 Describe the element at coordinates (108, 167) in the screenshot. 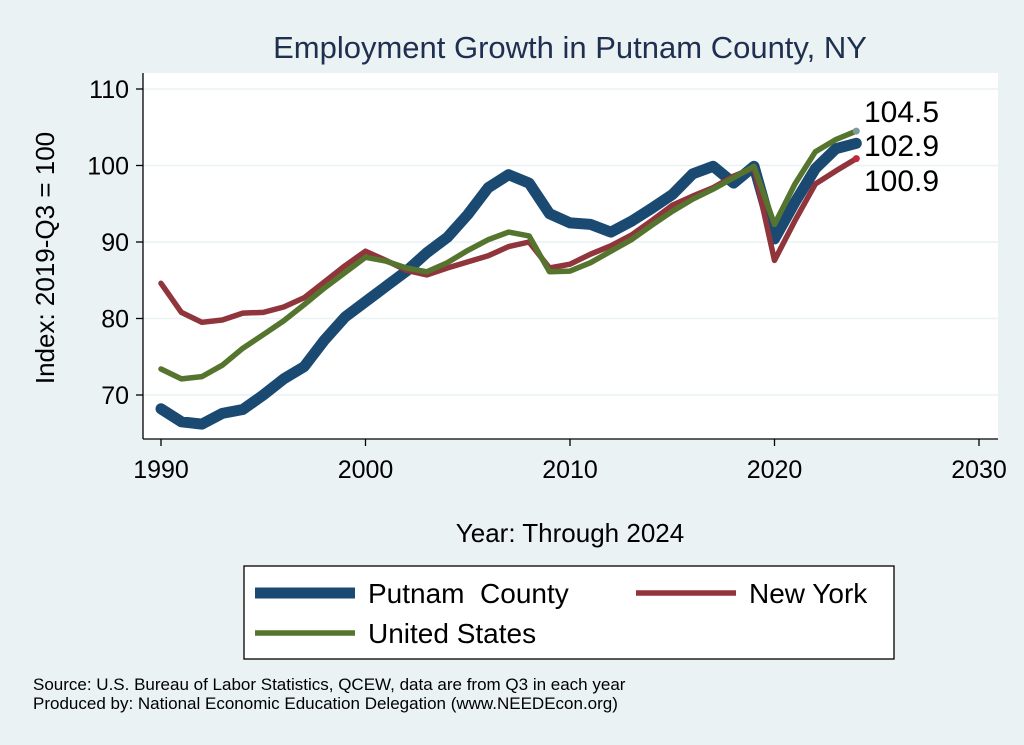

I see `y-tick-label-100: 100` at that location.